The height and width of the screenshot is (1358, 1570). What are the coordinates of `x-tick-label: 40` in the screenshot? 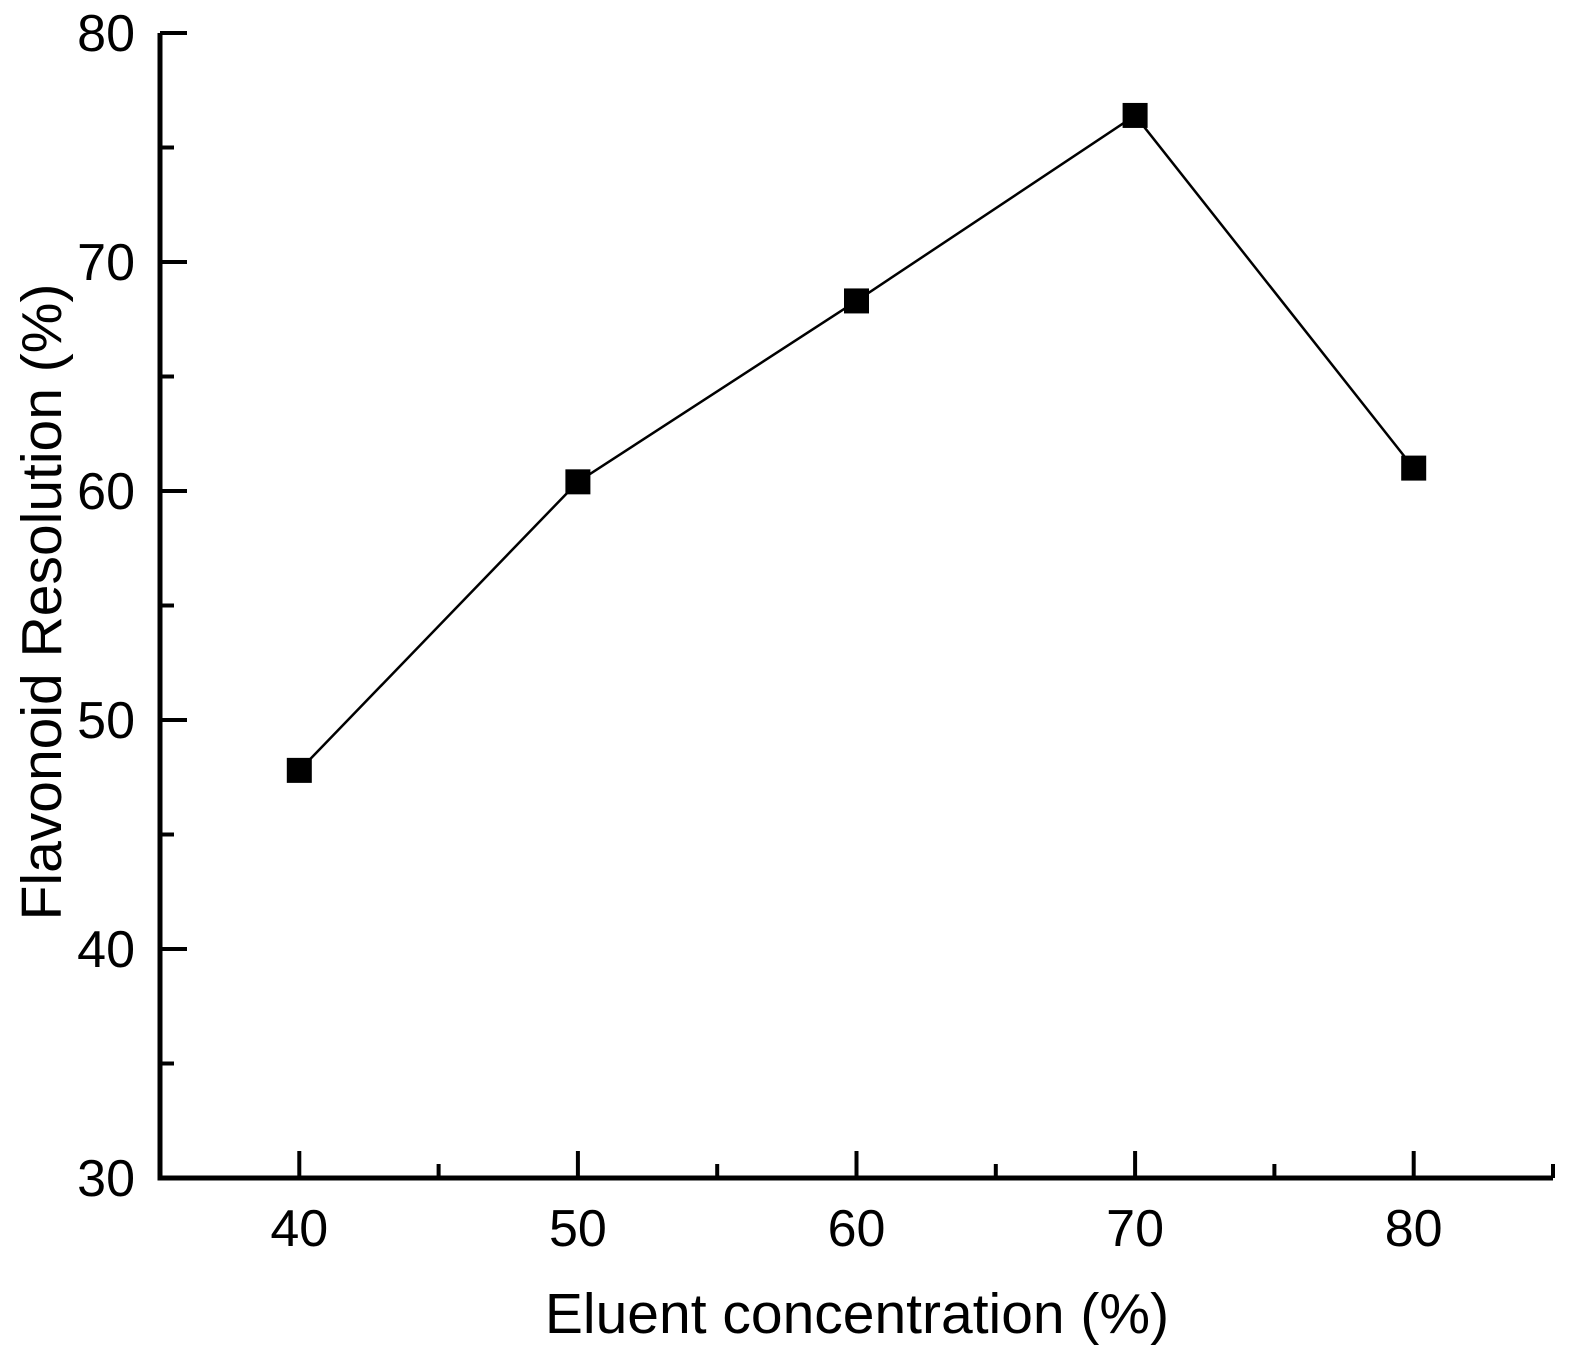 It's located at (299, 1229).